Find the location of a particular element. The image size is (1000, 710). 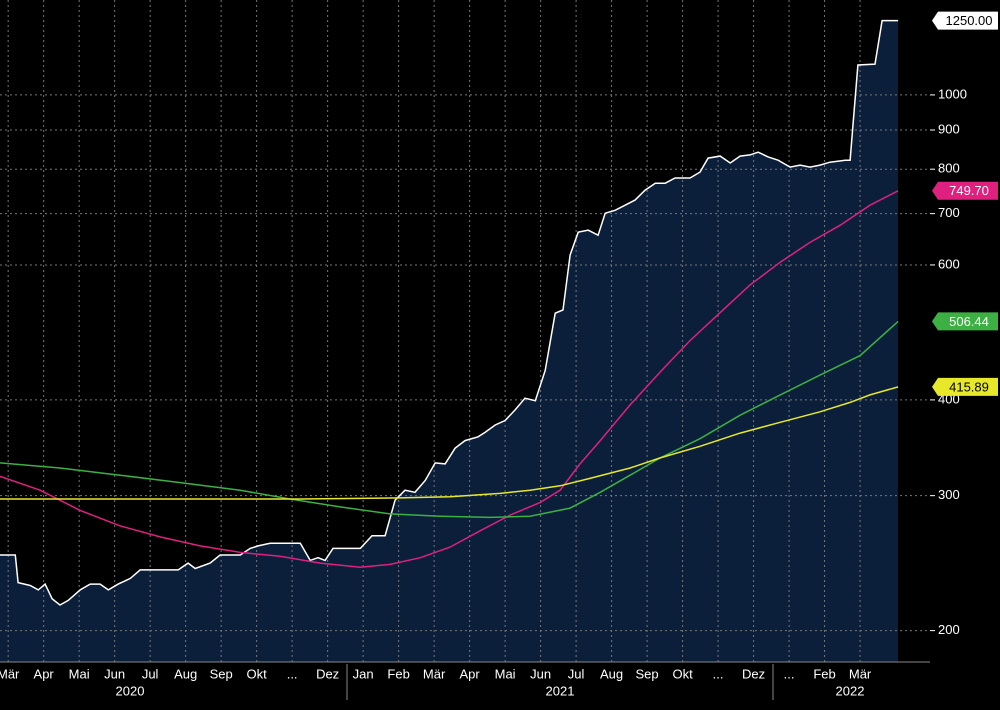

y-tick-label: 800 is located at coordinates (949, 168).